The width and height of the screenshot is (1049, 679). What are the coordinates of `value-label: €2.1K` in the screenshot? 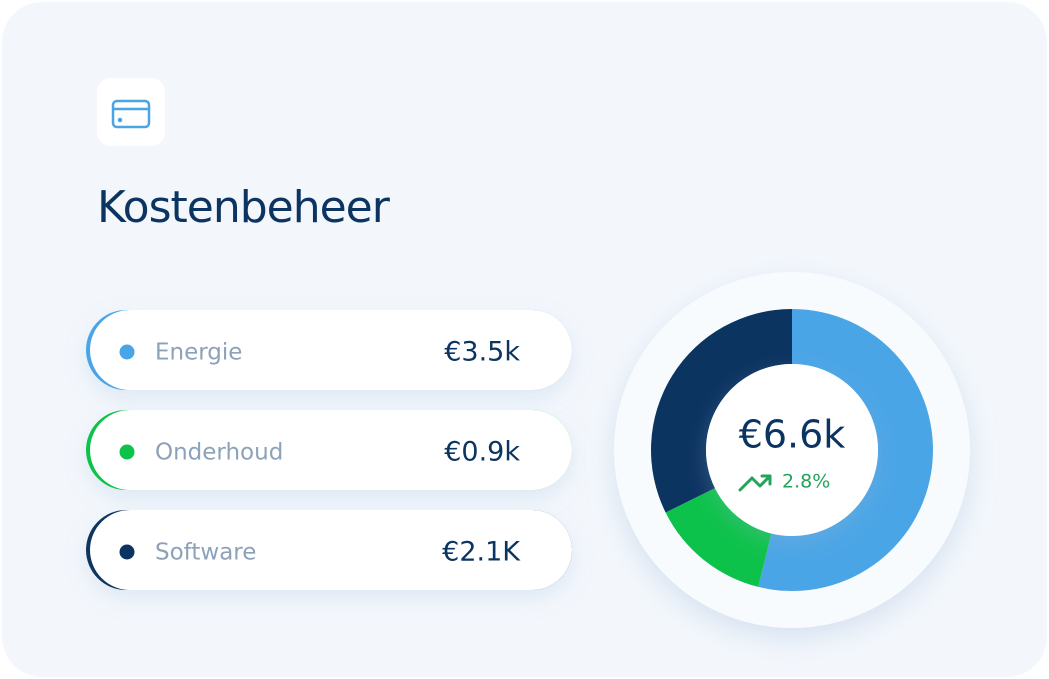 It's located at (481, 552).